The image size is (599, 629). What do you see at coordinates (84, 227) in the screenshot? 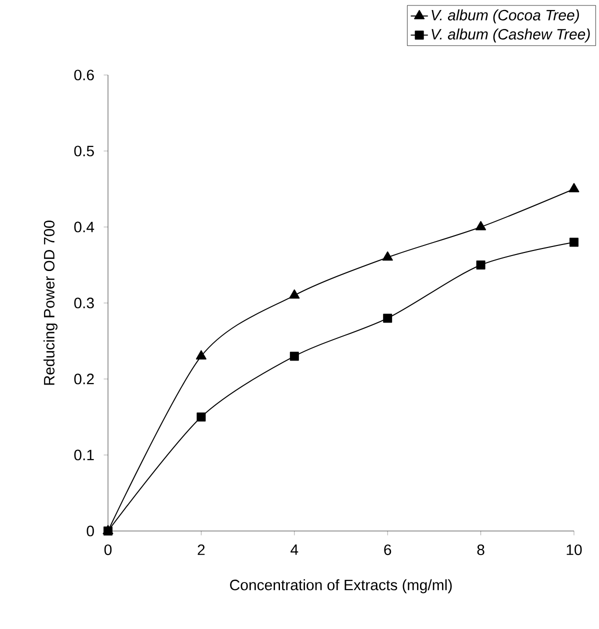
I see `y-tick-label: 0.4` at bounding box center [84, 227].